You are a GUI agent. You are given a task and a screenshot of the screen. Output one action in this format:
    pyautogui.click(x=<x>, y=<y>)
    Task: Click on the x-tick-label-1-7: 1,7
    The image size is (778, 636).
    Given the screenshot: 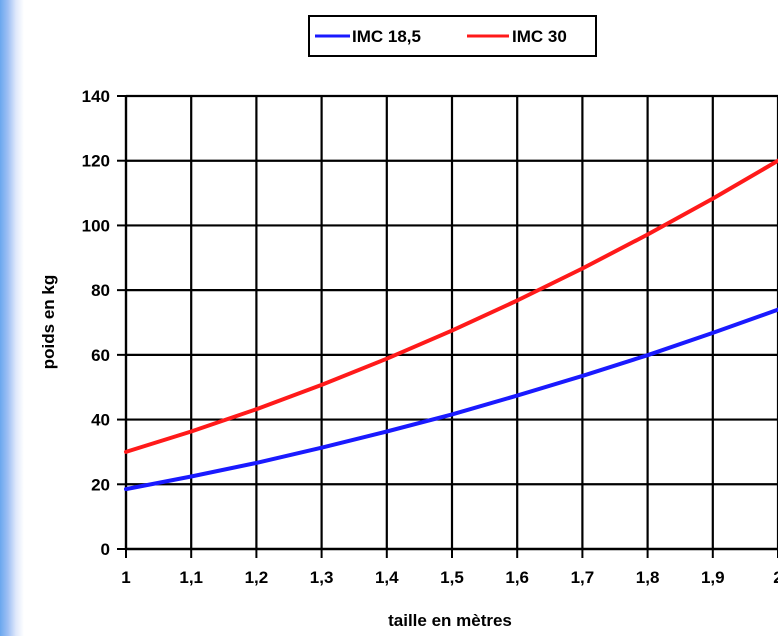 What is the action you would take?
    pyautogui.click(x=583, y=577)
    